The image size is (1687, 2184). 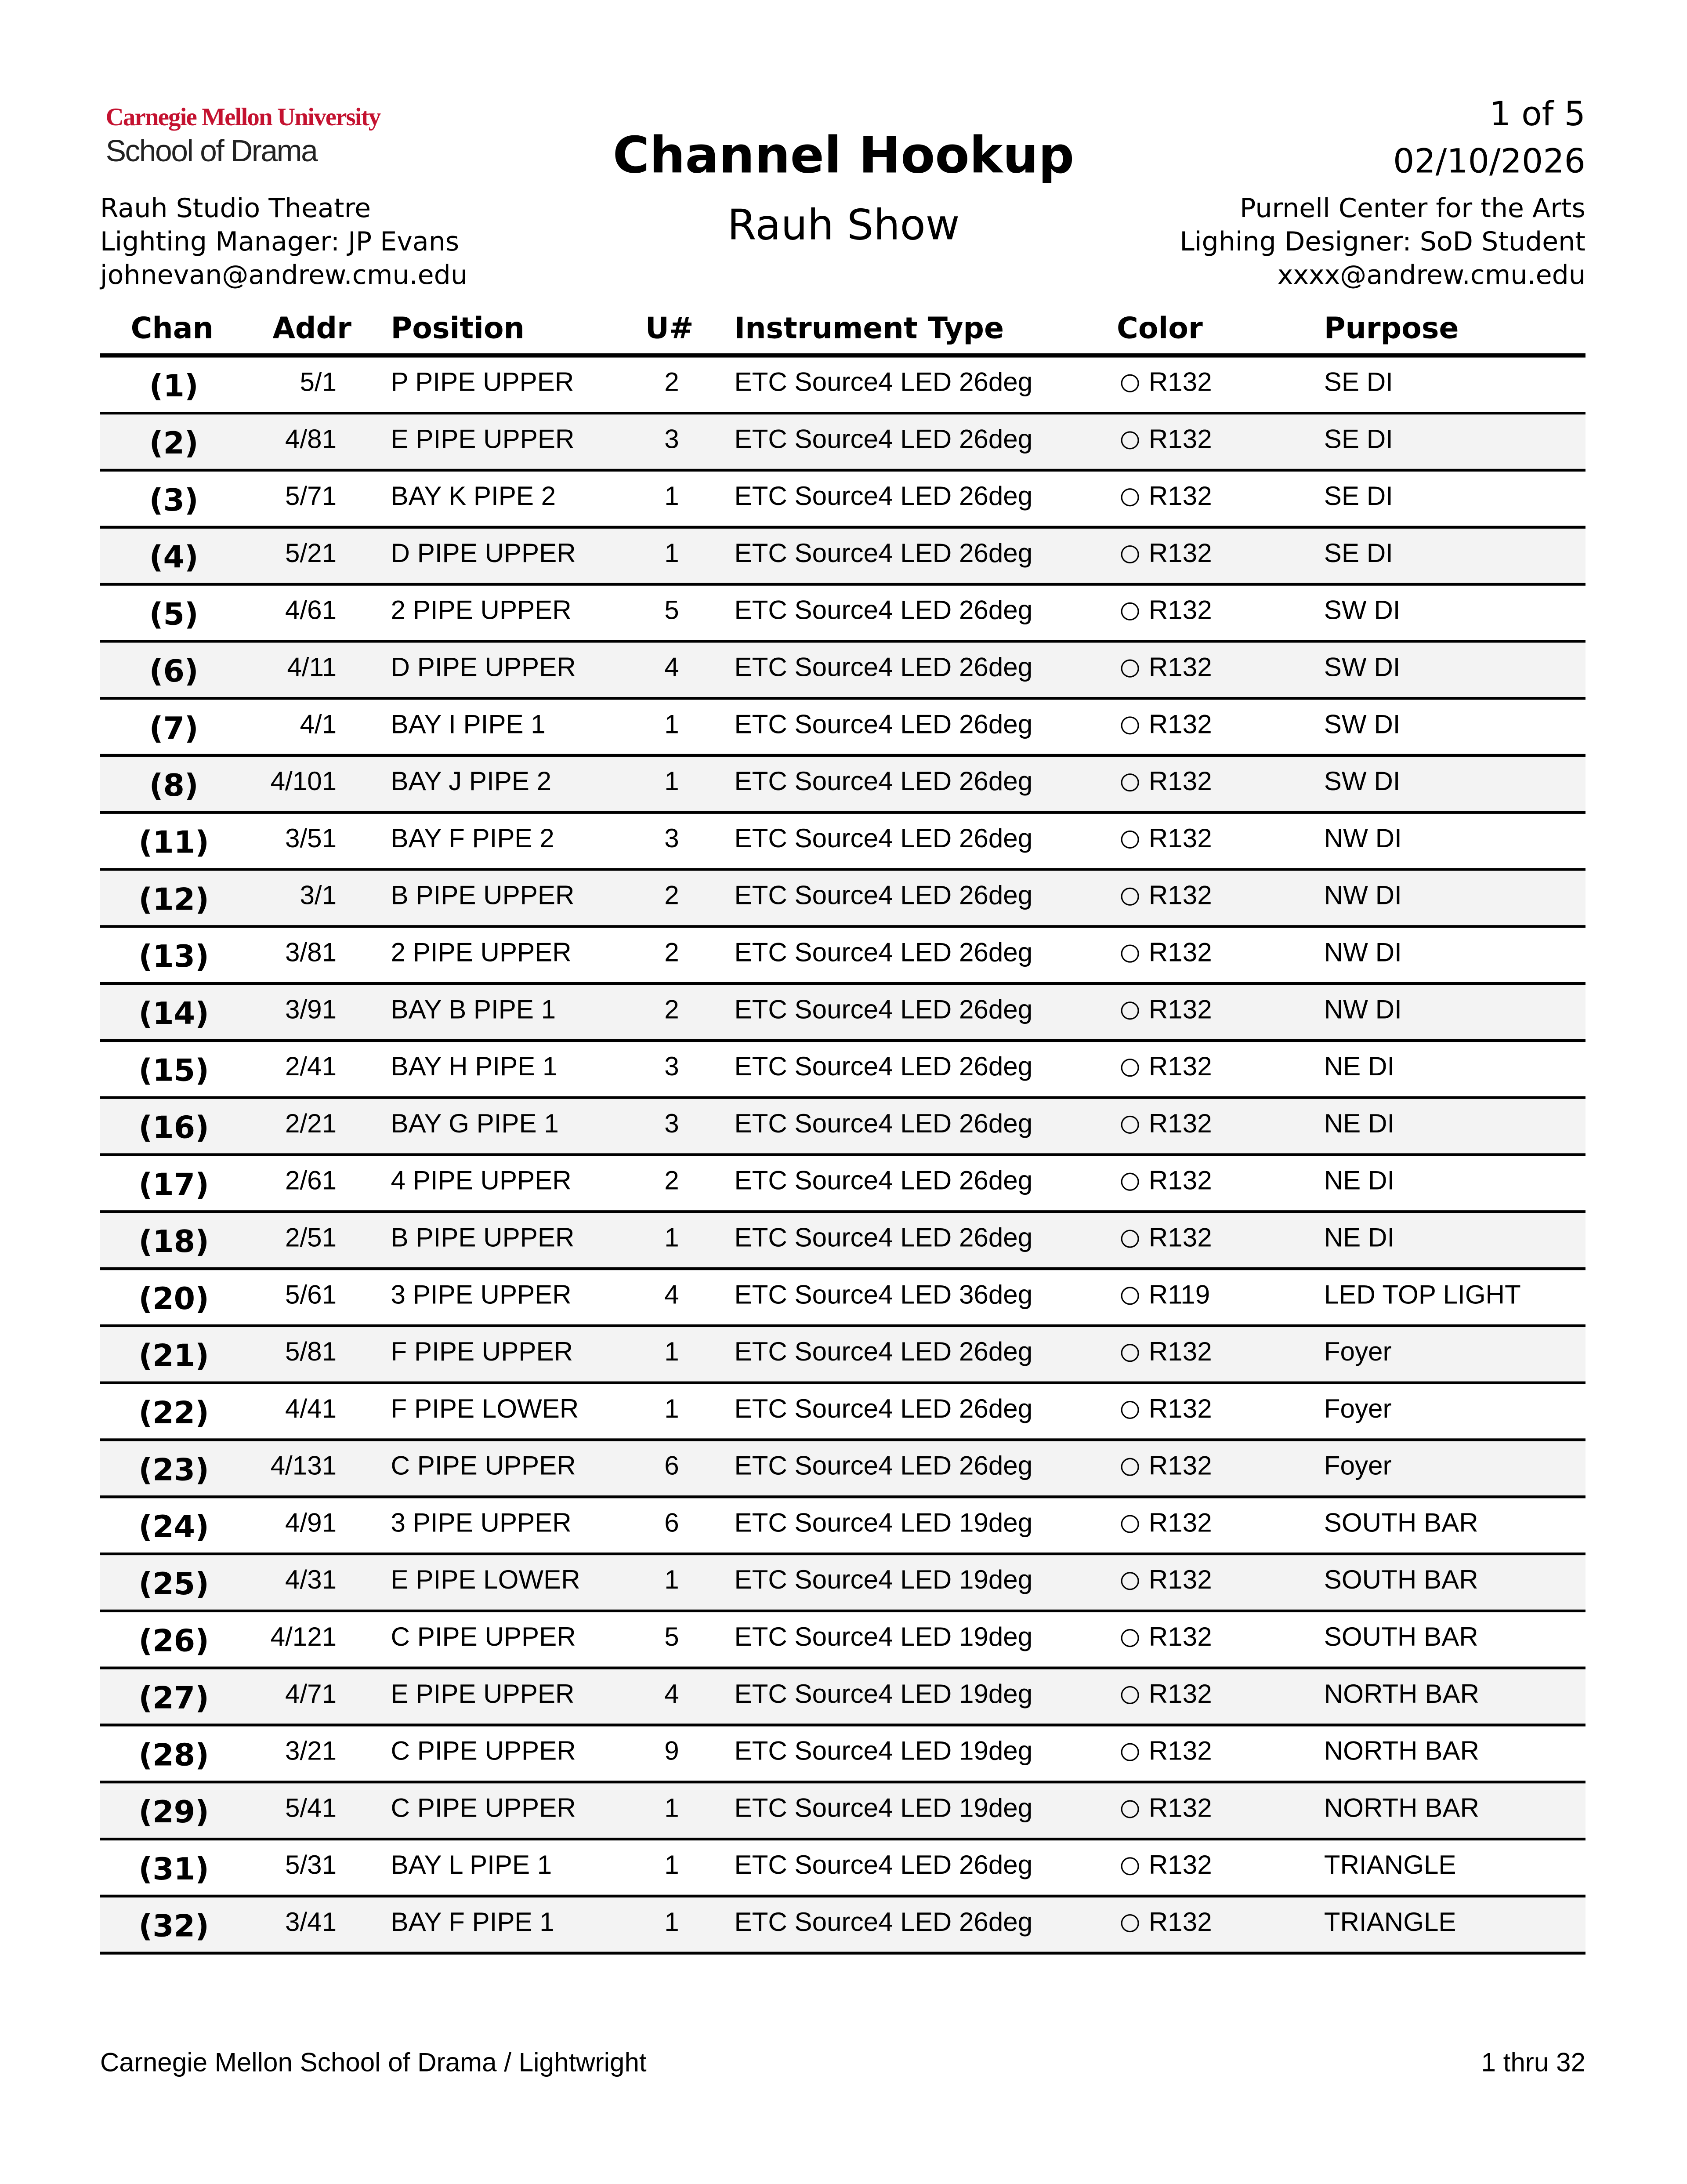 I want to click on purpose-cell: SOUTH BAR, so click(x=1401, y=1581).